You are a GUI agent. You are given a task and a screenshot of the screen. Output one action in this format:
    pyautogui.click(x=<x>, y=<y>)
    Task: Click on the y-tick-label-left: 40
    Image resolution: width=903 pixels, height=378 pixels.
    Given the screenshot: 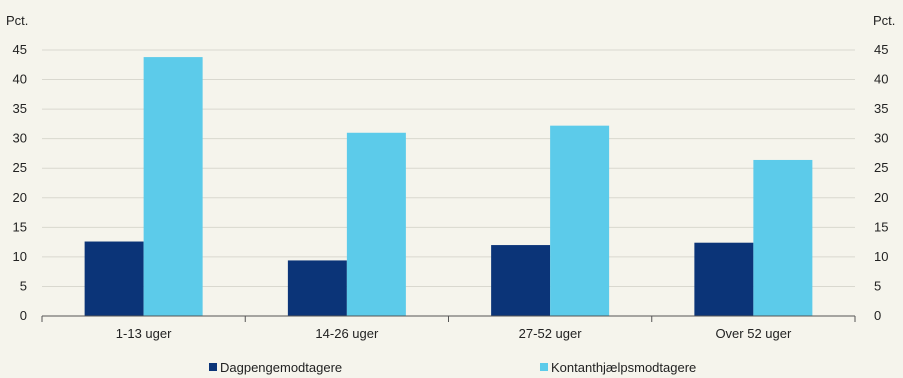 What is the action you would take?
    pyautogui.click(x=20, y=79)
    